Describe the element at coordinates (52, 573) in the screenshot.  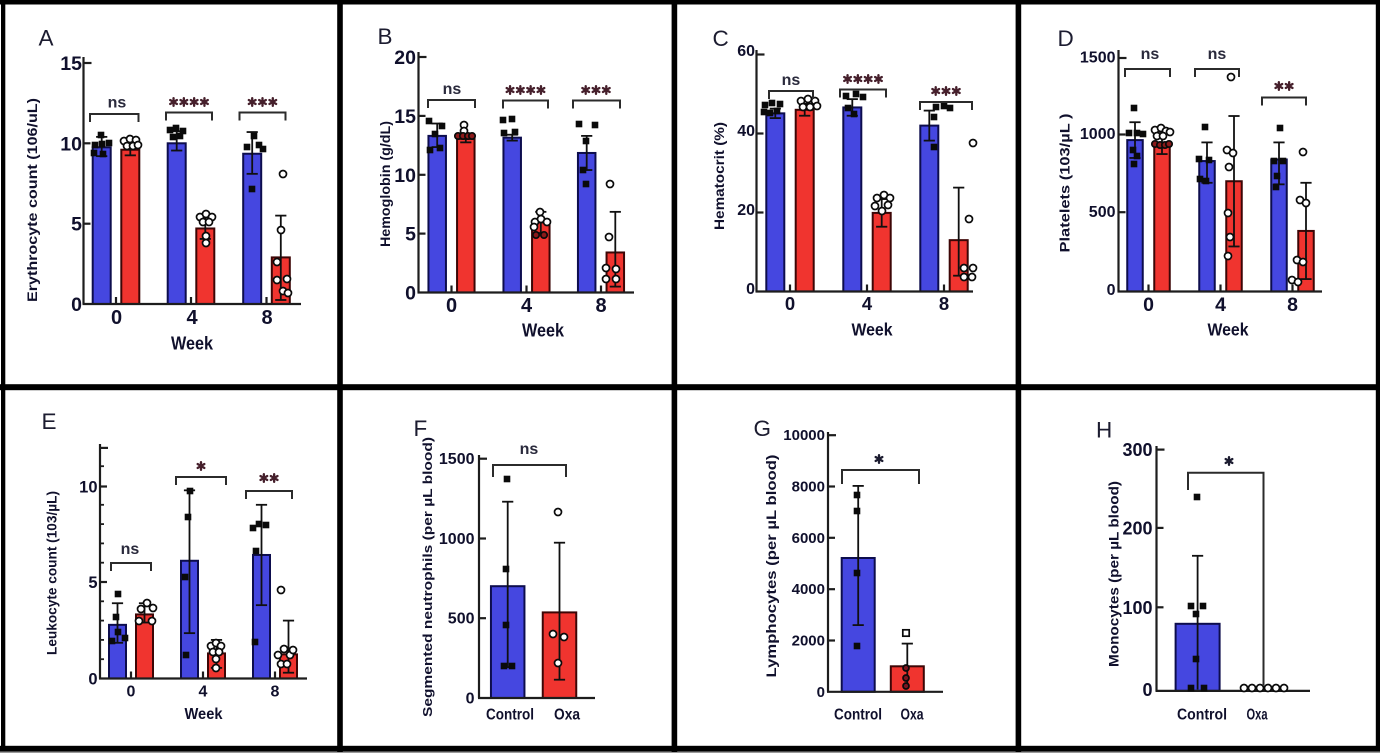
I see `svg-text: Leukocyte count (103/µL)` at that location.